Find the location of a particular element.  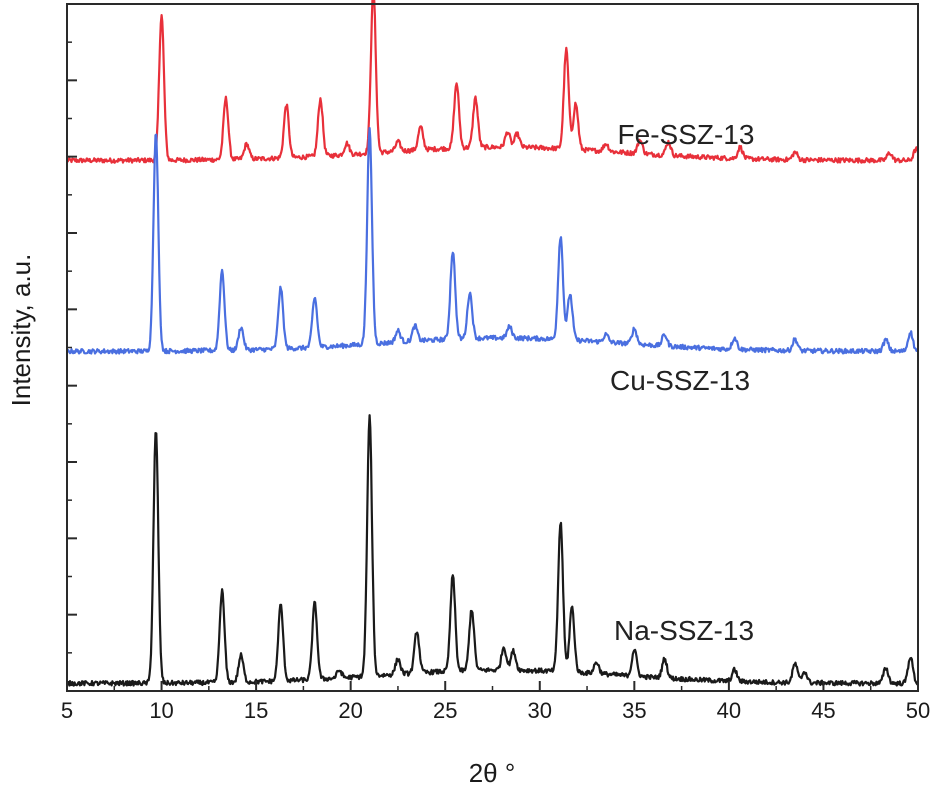

x-tick-label: 5 is located at coordinates (67, 710).